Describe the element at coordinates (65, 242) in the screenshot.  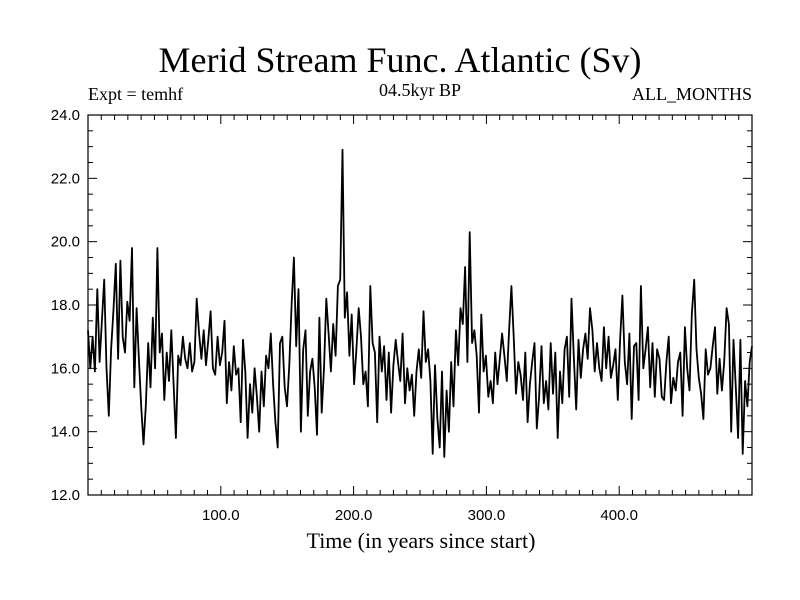
I see `y-tick-label: 20.0` at that location.